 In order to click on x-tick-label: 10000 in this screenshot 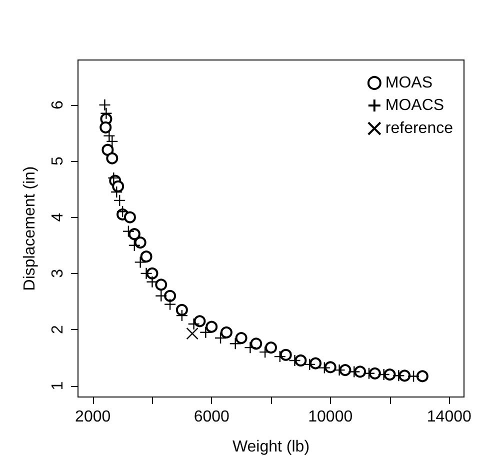, I will do `click(330, 417)`.